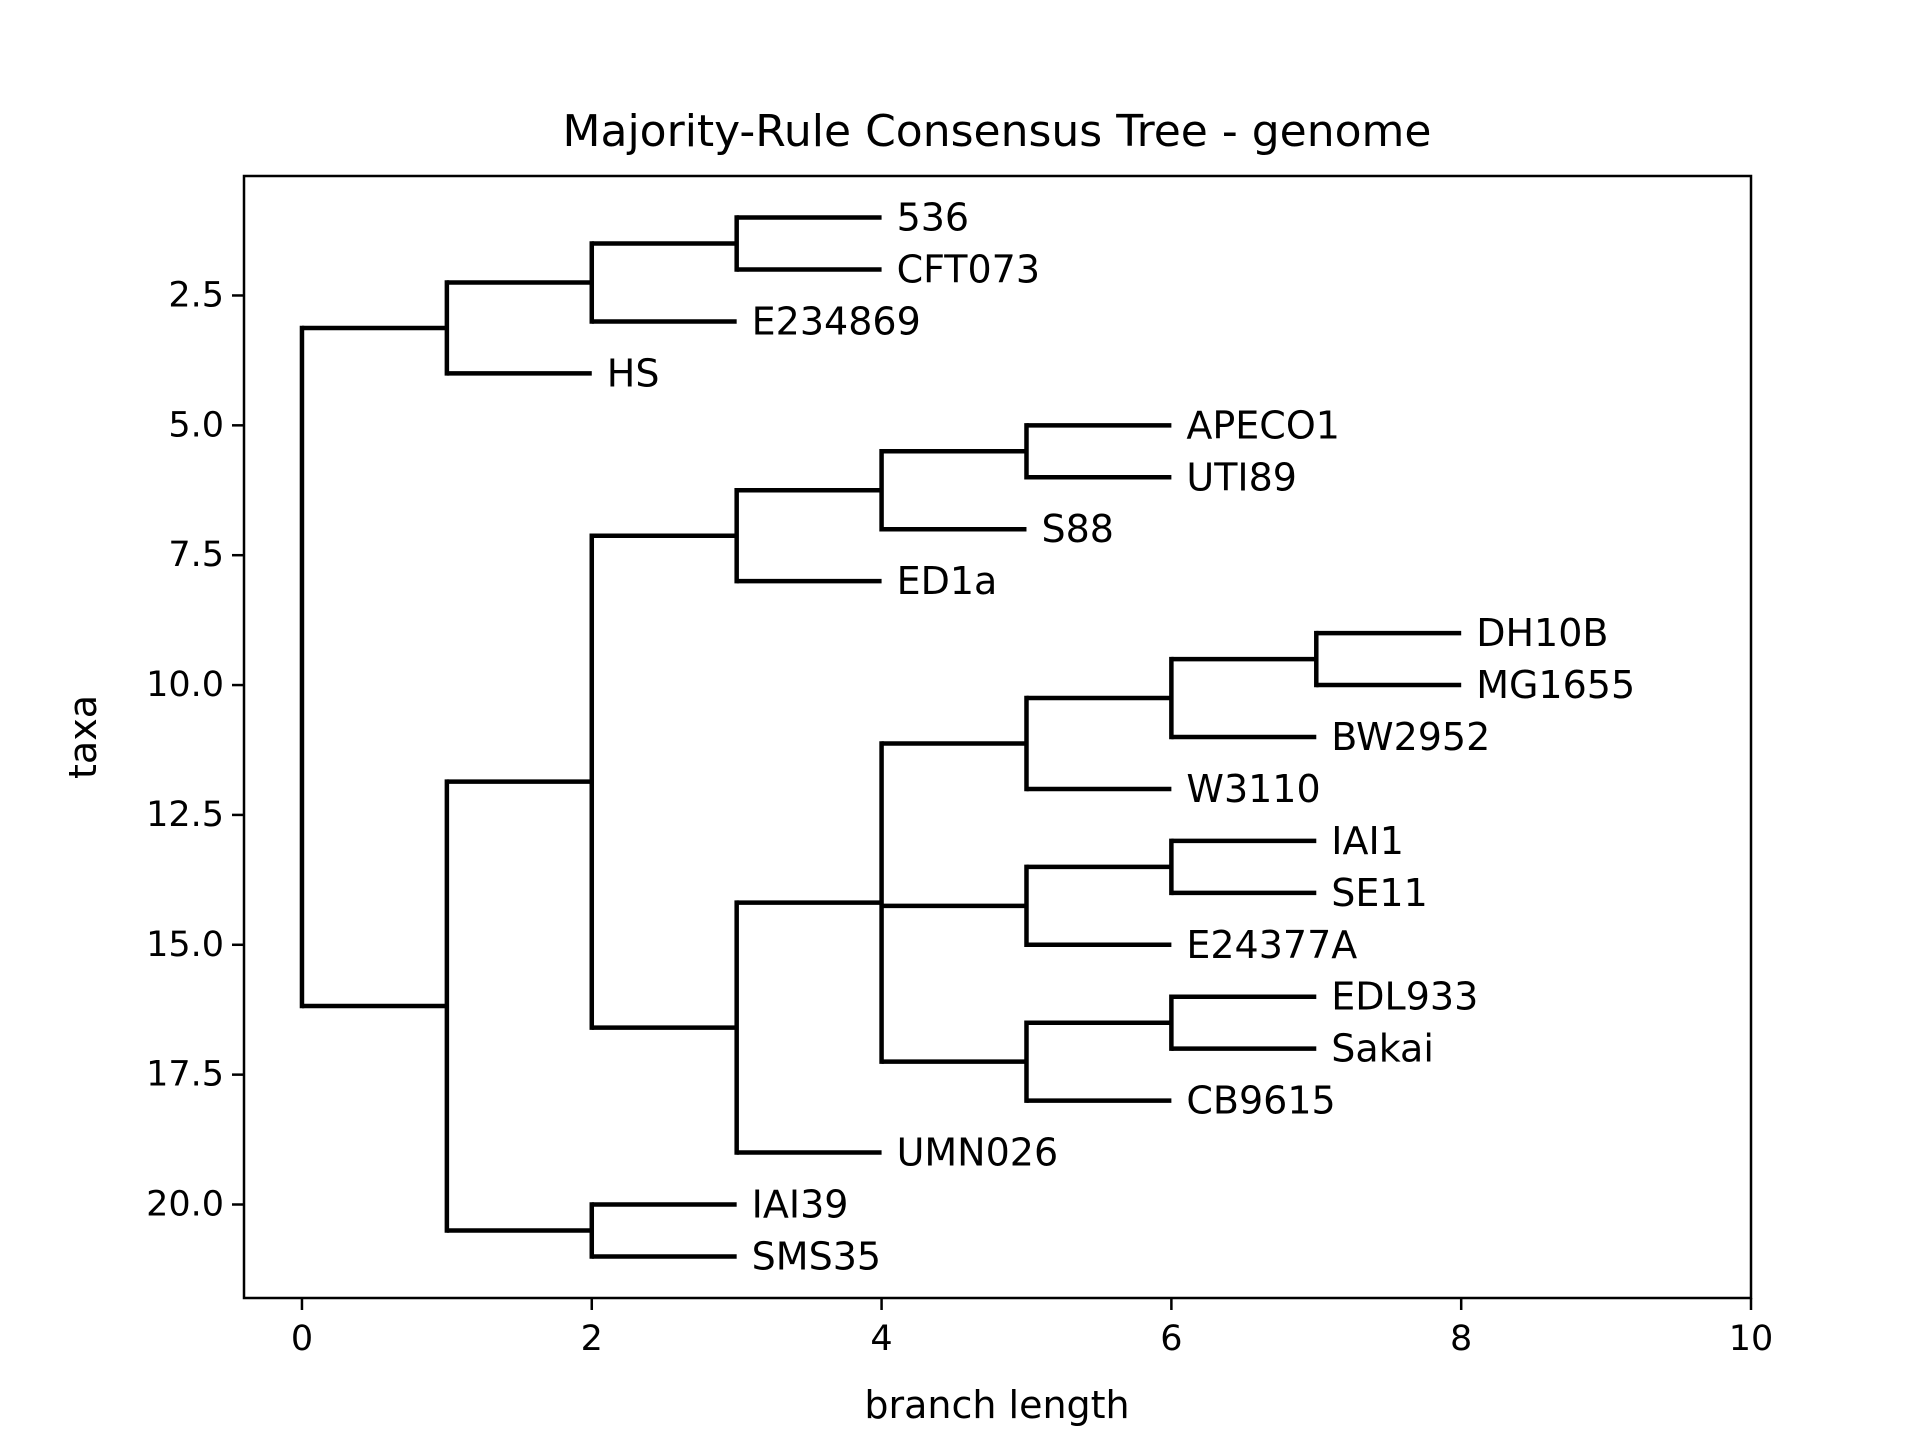 This screenshot has height=1440, width=1920. Describe the element at coordinates (933, 218) in the screenshot. I see `leaf-label-536: 536` at that location.